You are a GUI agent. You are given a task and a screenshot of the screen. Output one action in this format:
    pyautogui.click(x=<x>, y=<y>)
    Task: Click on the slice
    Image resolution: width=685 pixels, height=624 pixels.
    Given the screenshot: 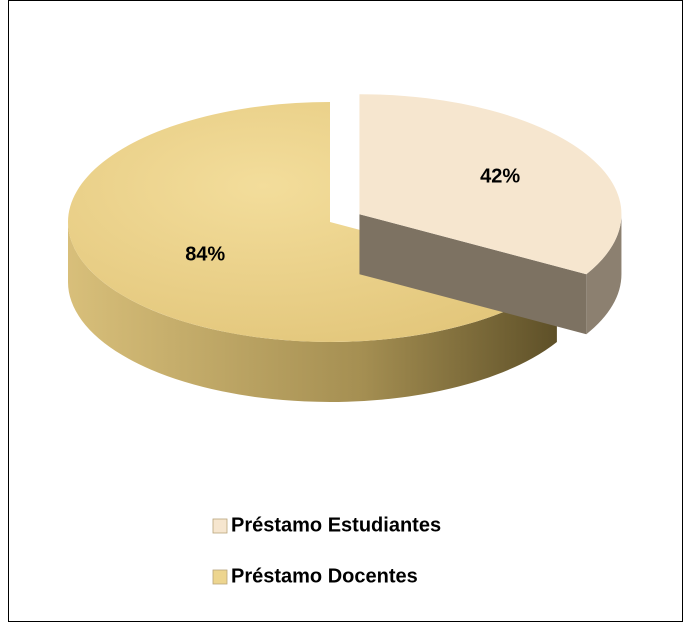 What is the action you would take?
    pyautogui.click(x=490, y=184)
    